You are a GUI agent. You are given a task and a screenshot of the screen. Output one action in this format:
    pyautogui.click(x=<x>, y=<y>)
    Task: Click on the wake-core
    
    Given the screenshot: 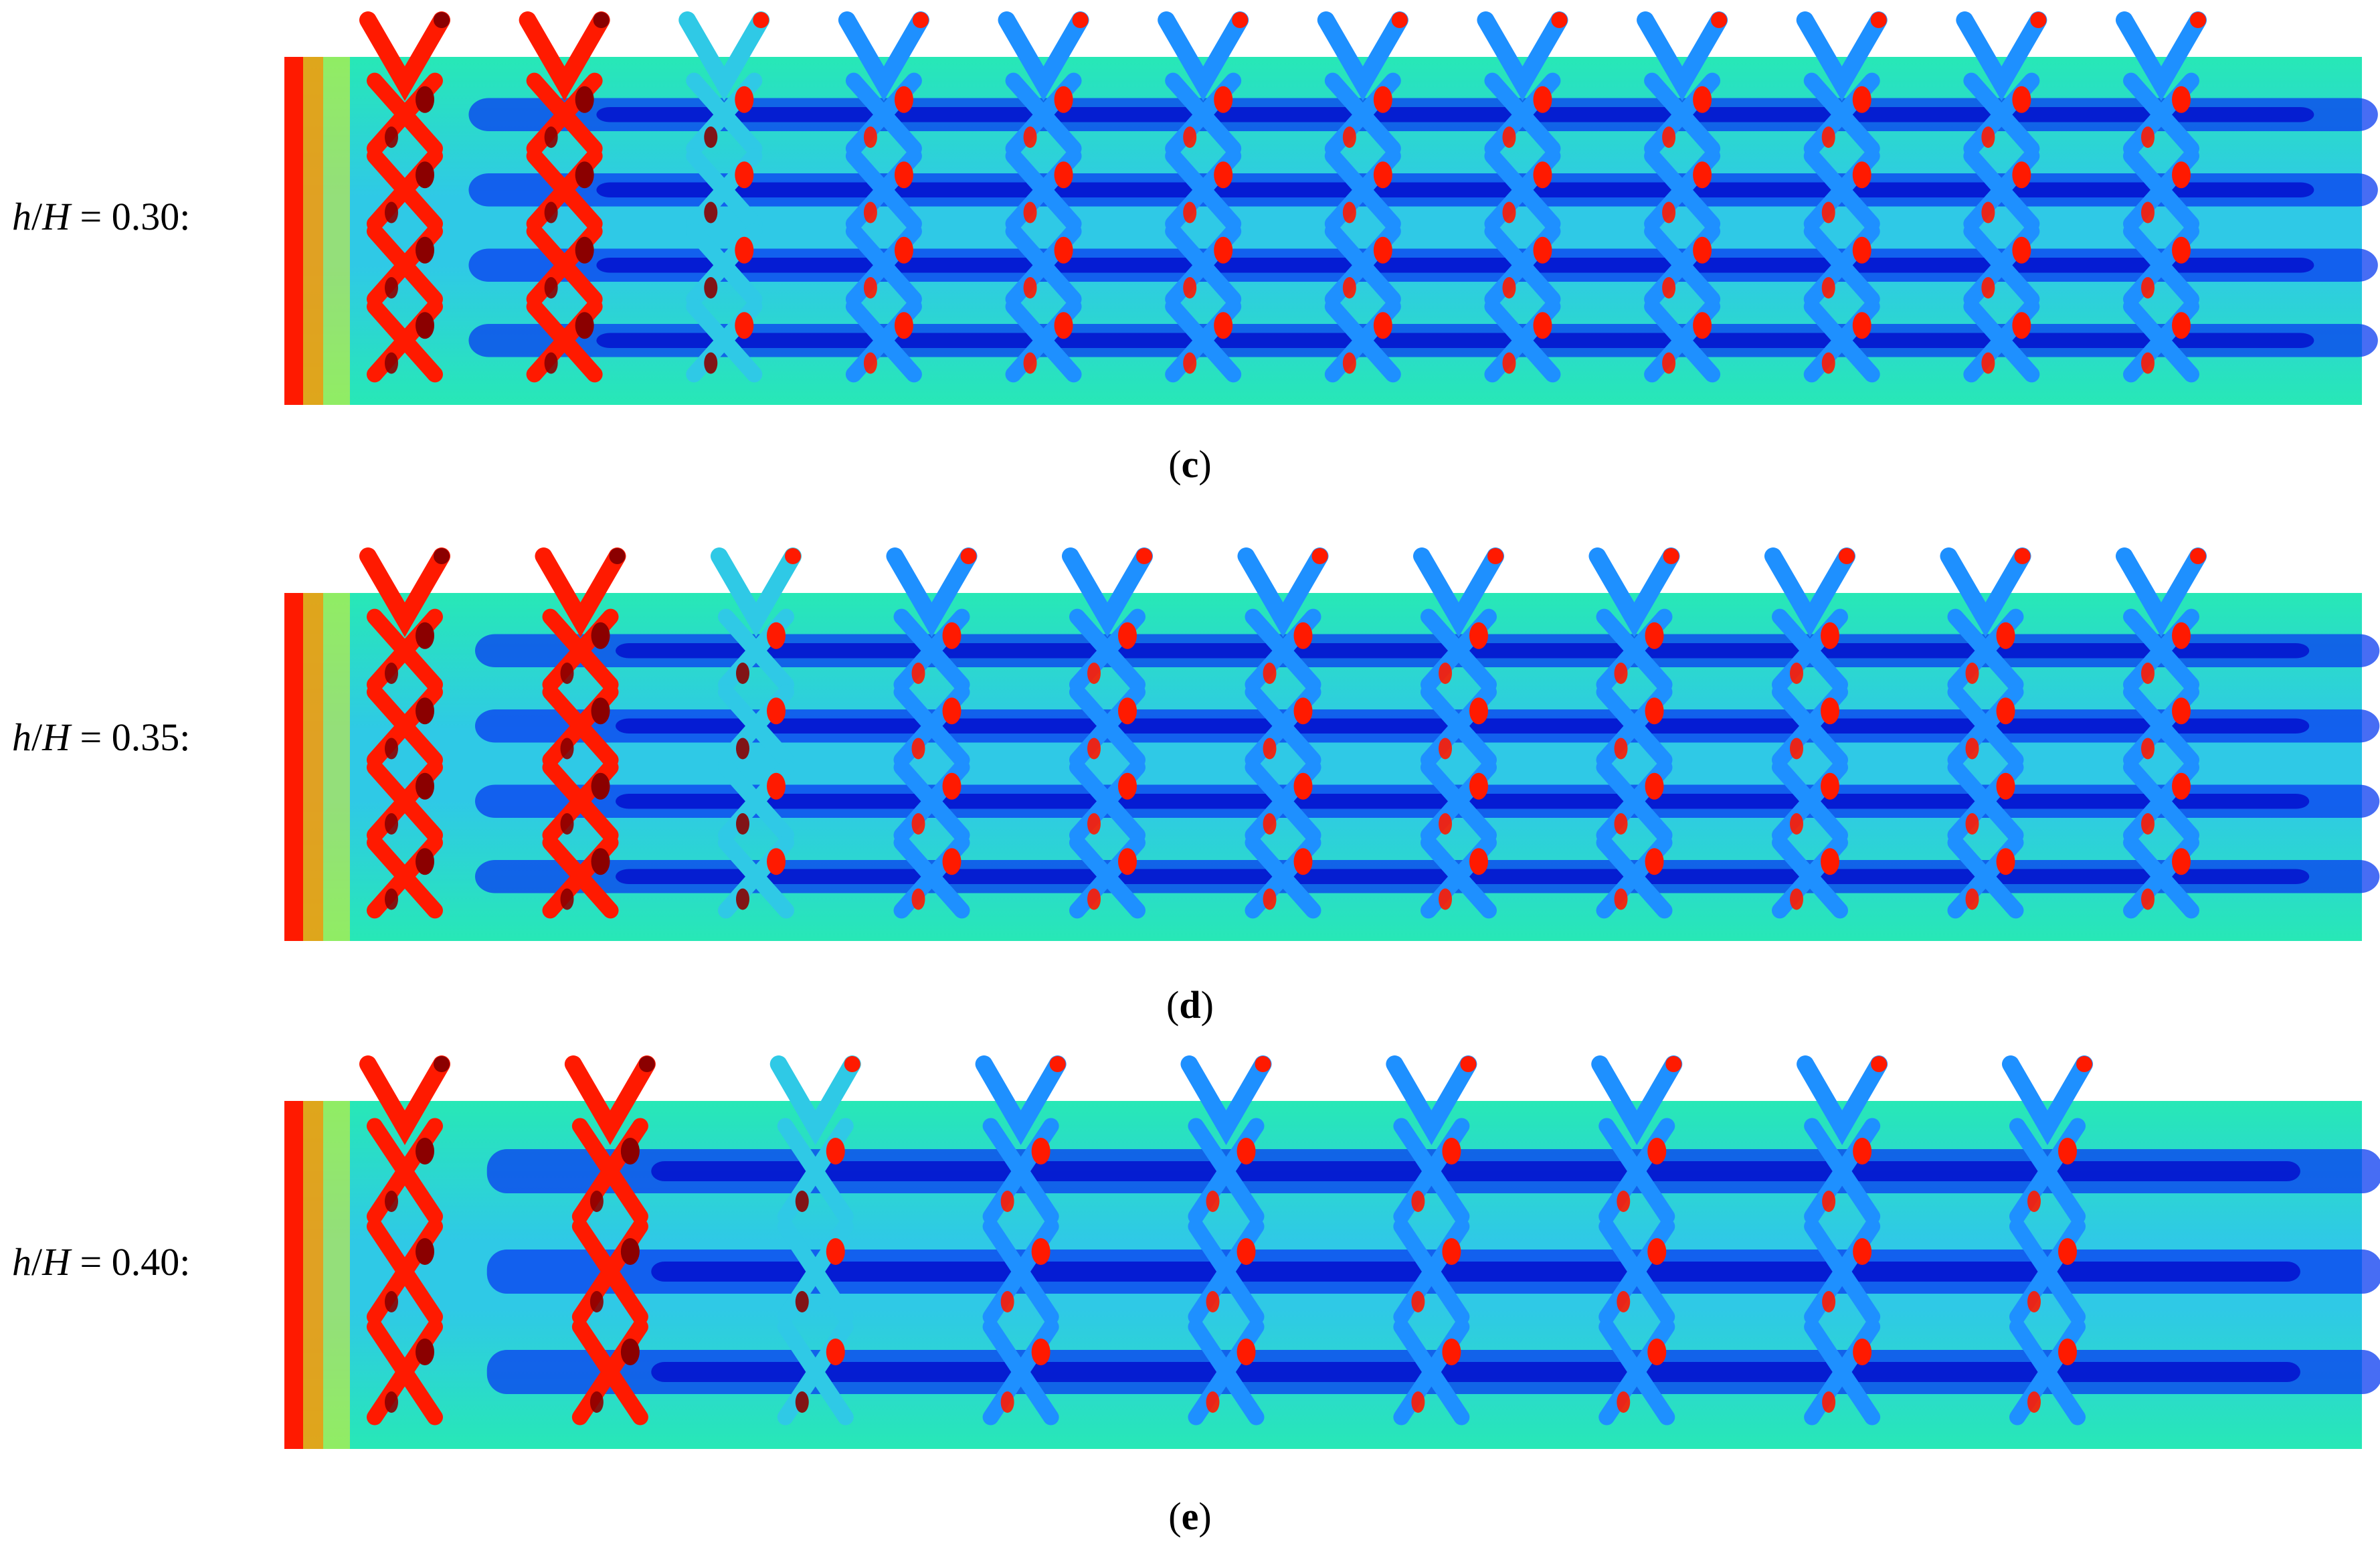 What is the action you would take?
    pyautogui.click(x=1455, y=189)
    